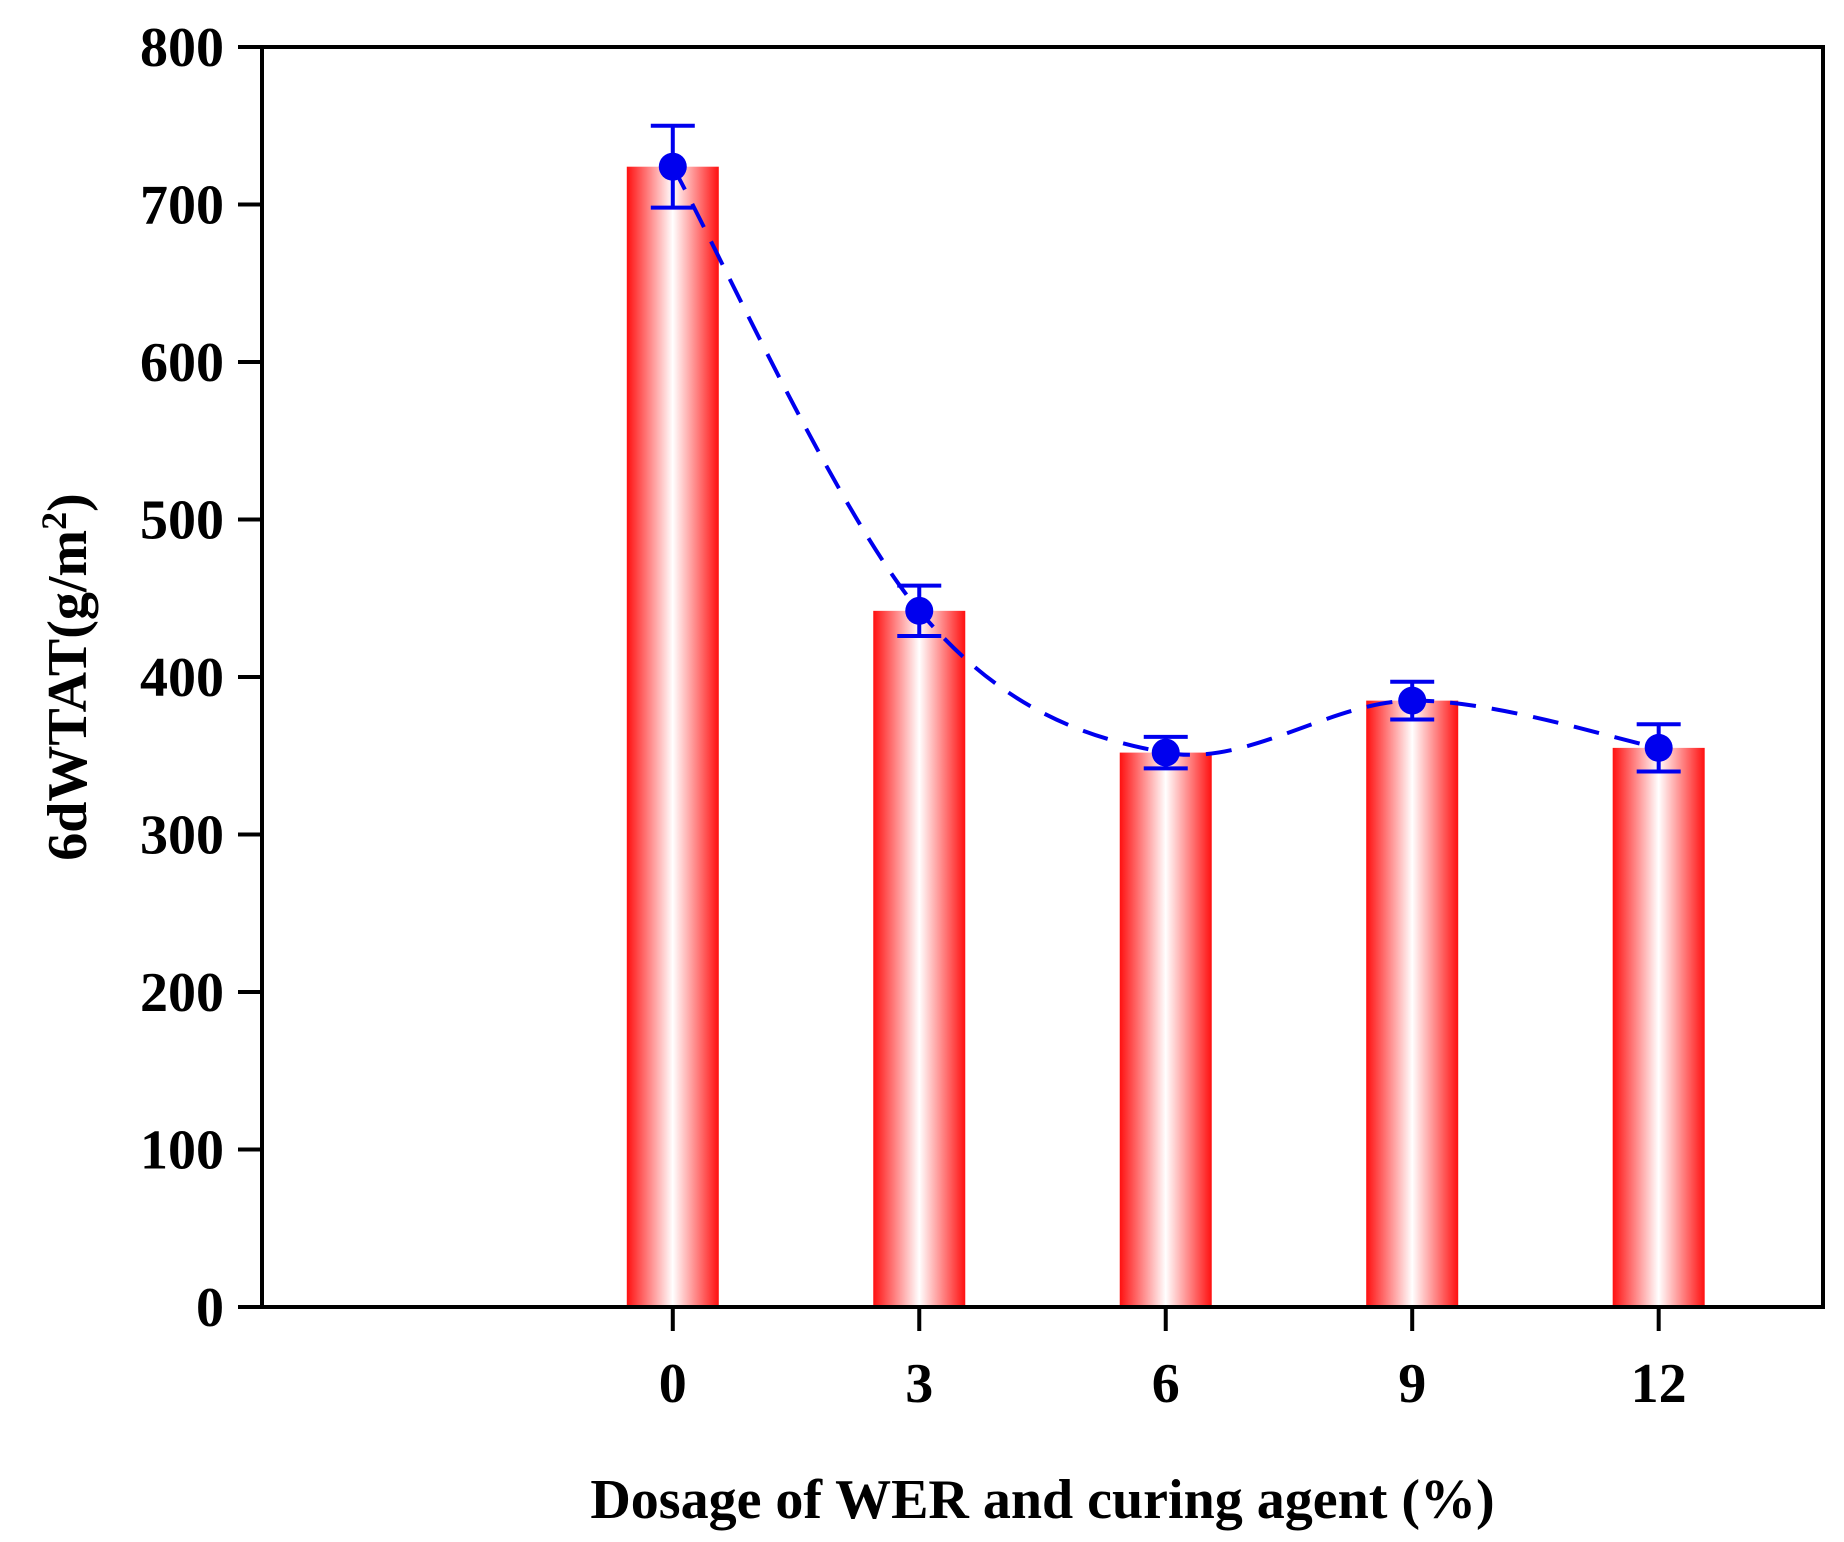 The image size is (1844, 1542). What do you see at coordinates (182, 48) in the screenshot?
I see `y-tick-label: 800` at bounding box center [182, 48].